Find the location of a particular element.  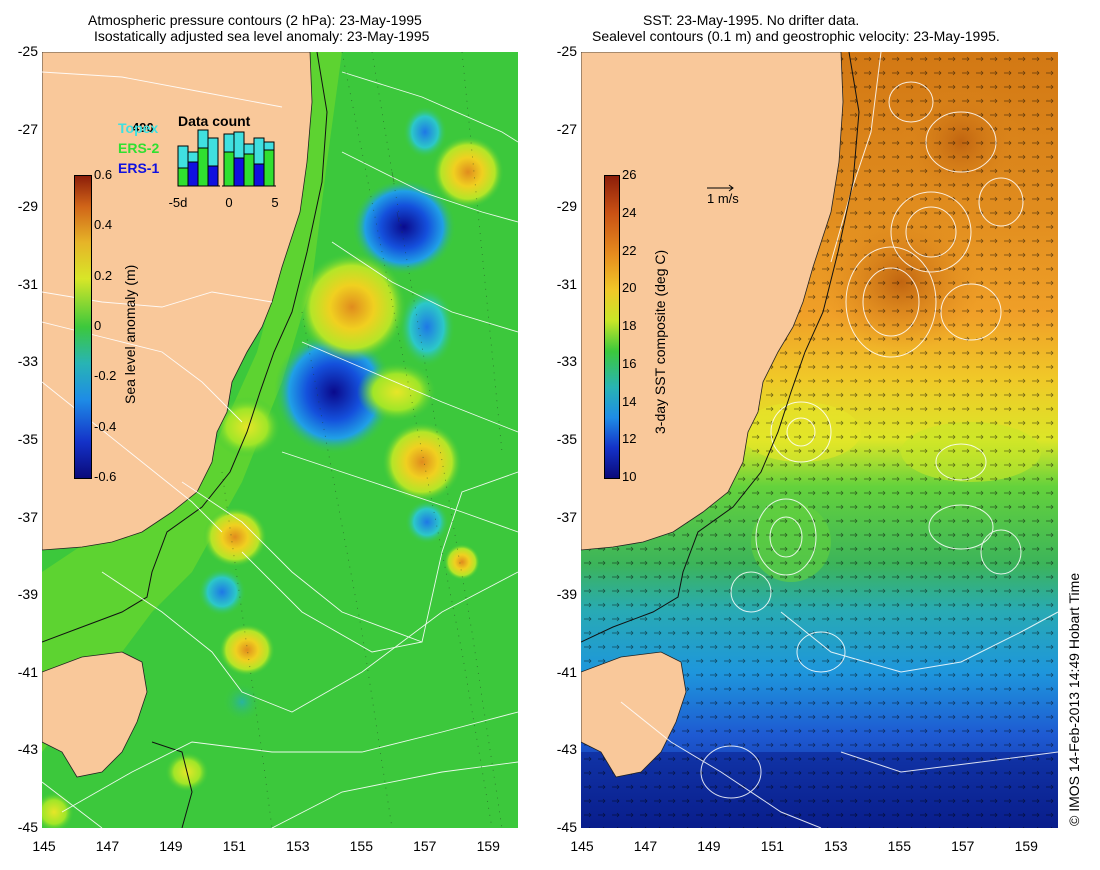

left-xtick: 151 is located at coordinates (234, 846).